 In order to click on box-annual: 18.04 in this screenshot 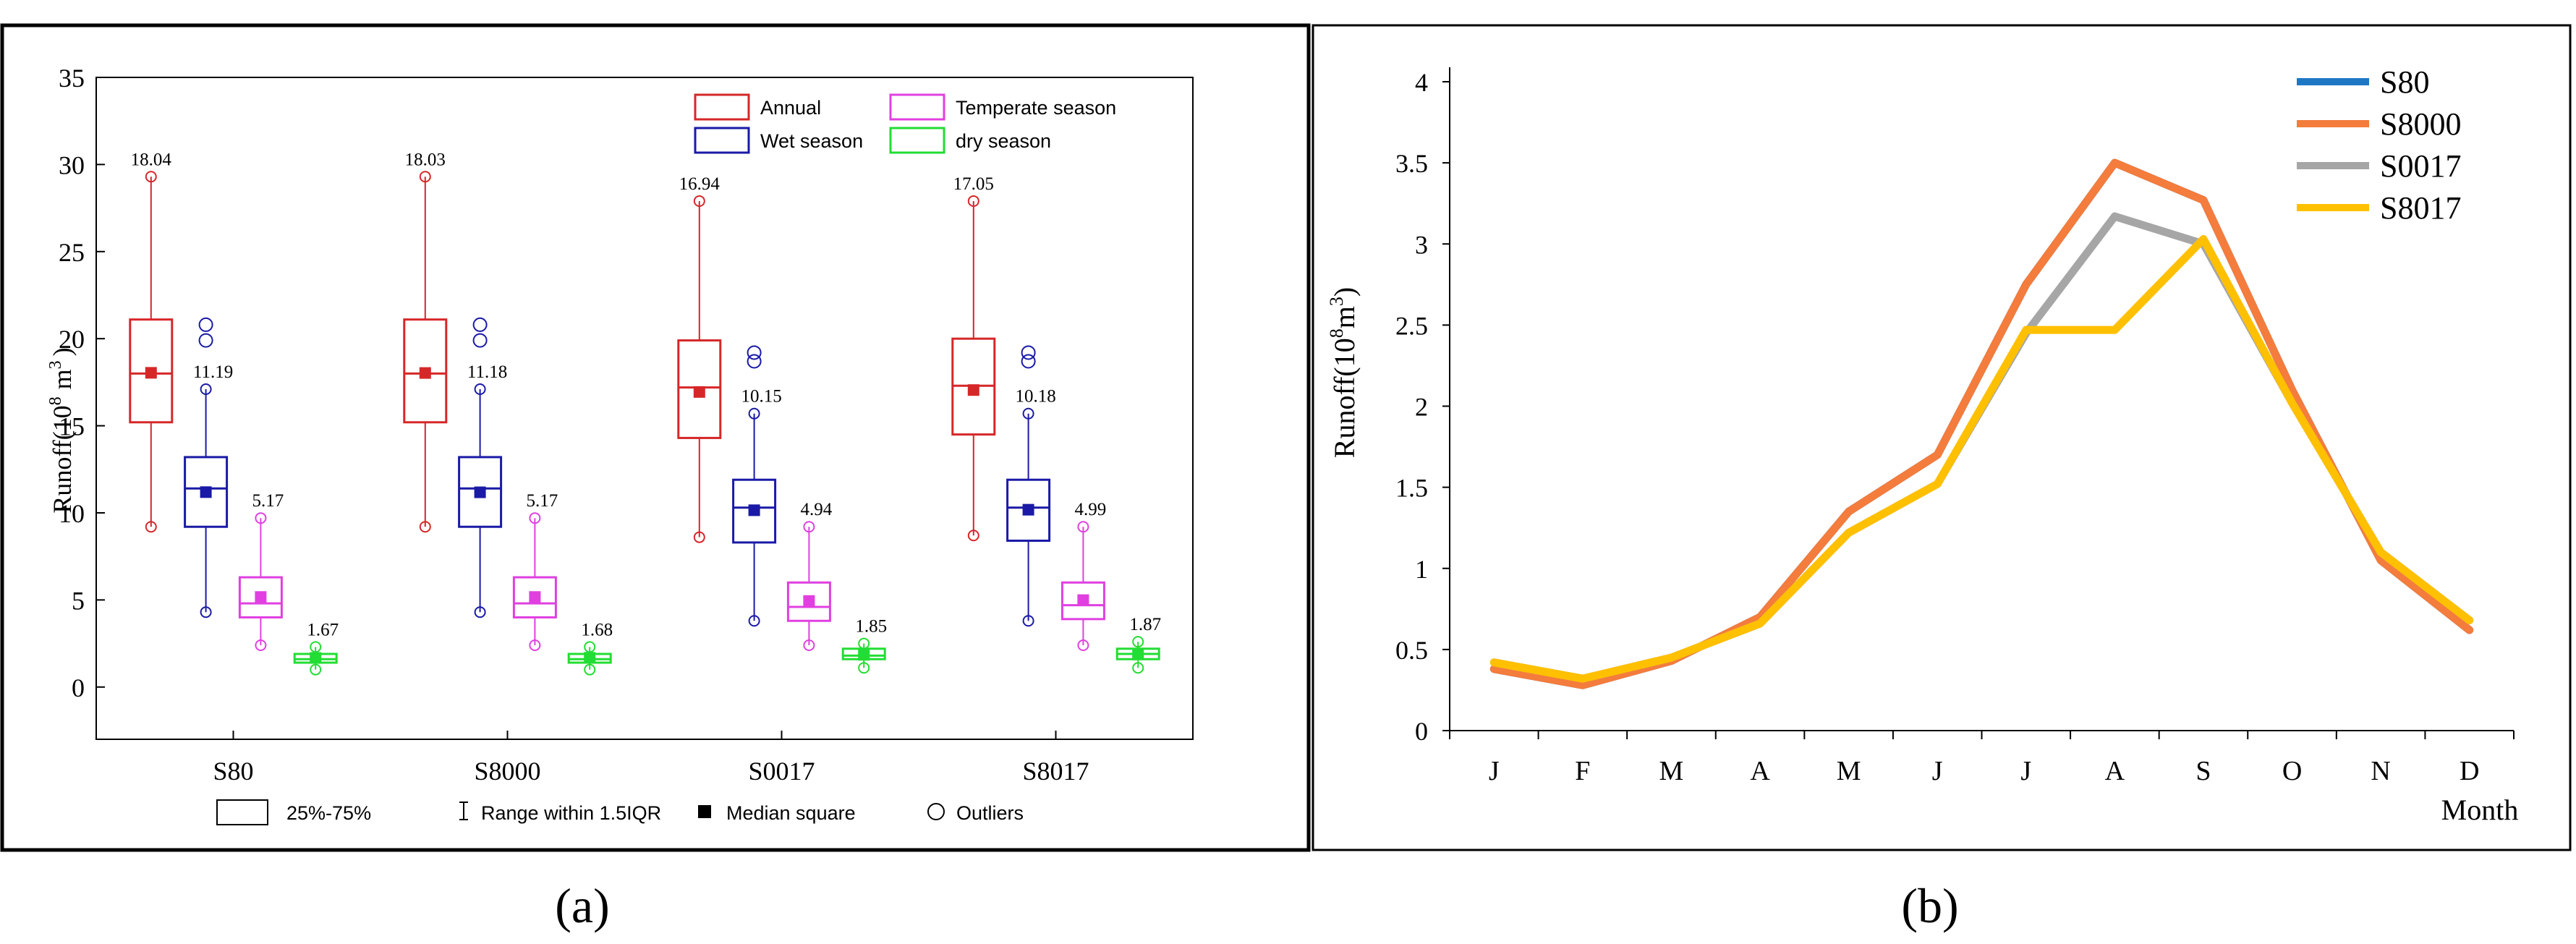, I will do `click(151, 341)`.